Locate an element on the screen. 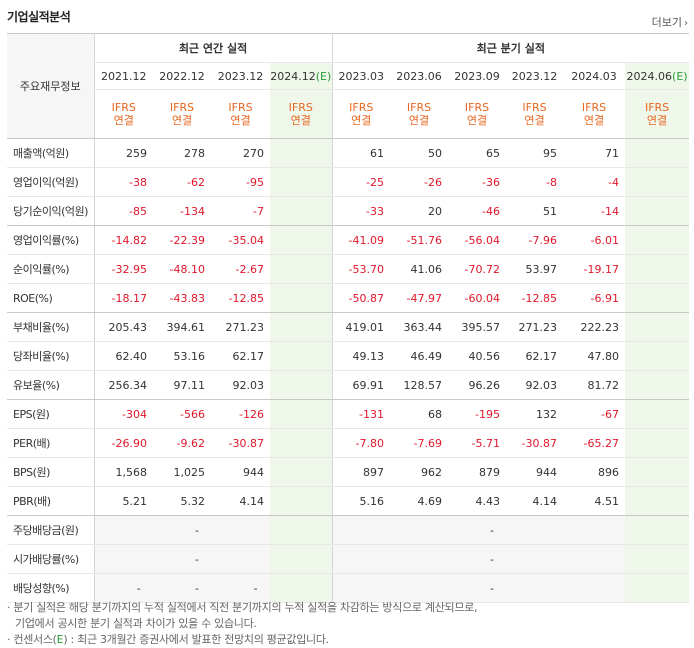 The image size is (694, 648). row-label: PER(배) is located at coordinates (50, 443).